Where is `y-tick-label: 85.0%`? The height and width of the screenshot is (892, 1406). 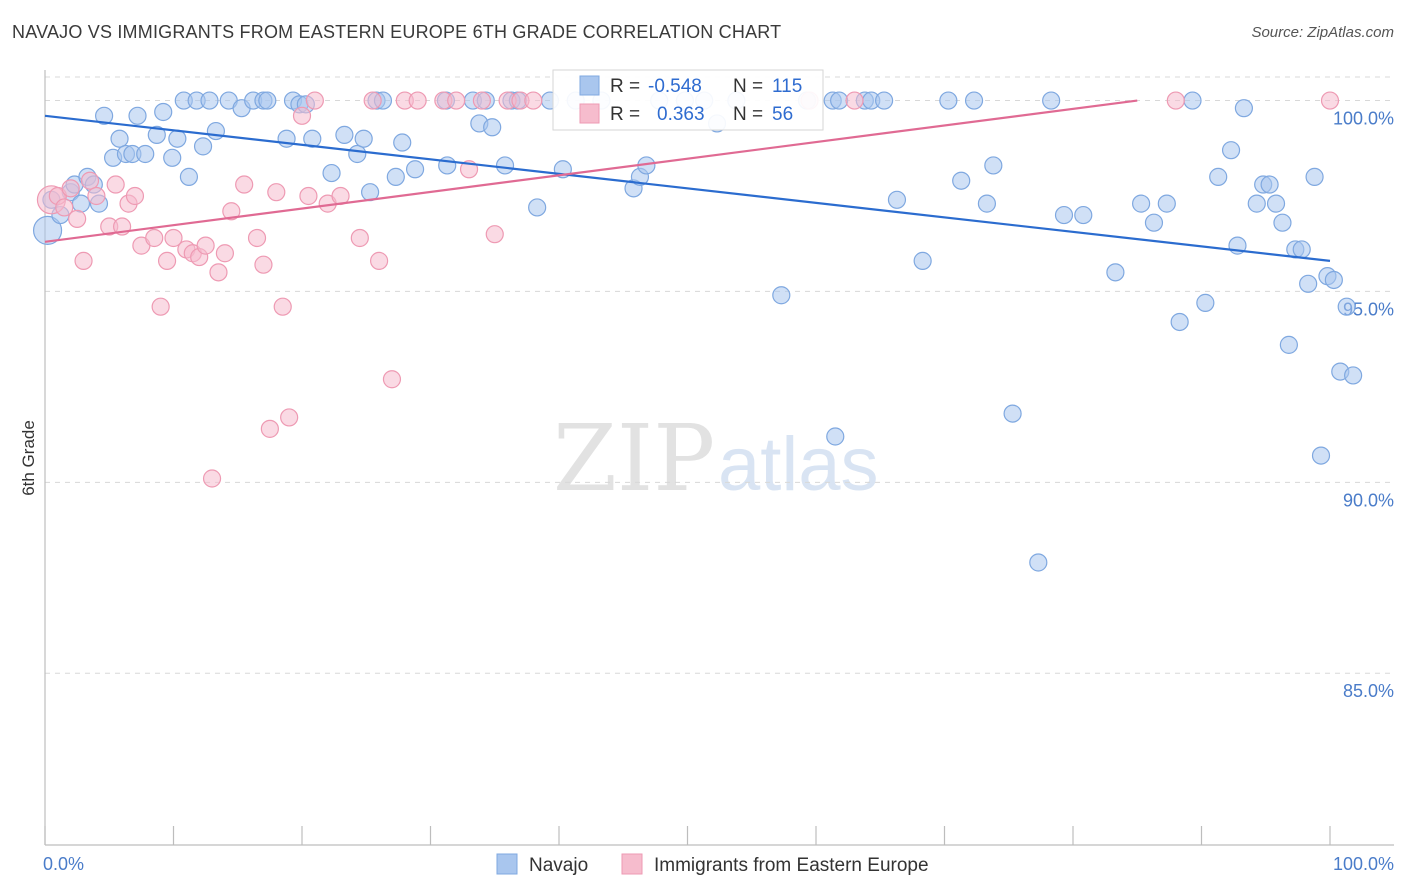
y-tick-label: 85.0% is located at coordinates (1368, 691).